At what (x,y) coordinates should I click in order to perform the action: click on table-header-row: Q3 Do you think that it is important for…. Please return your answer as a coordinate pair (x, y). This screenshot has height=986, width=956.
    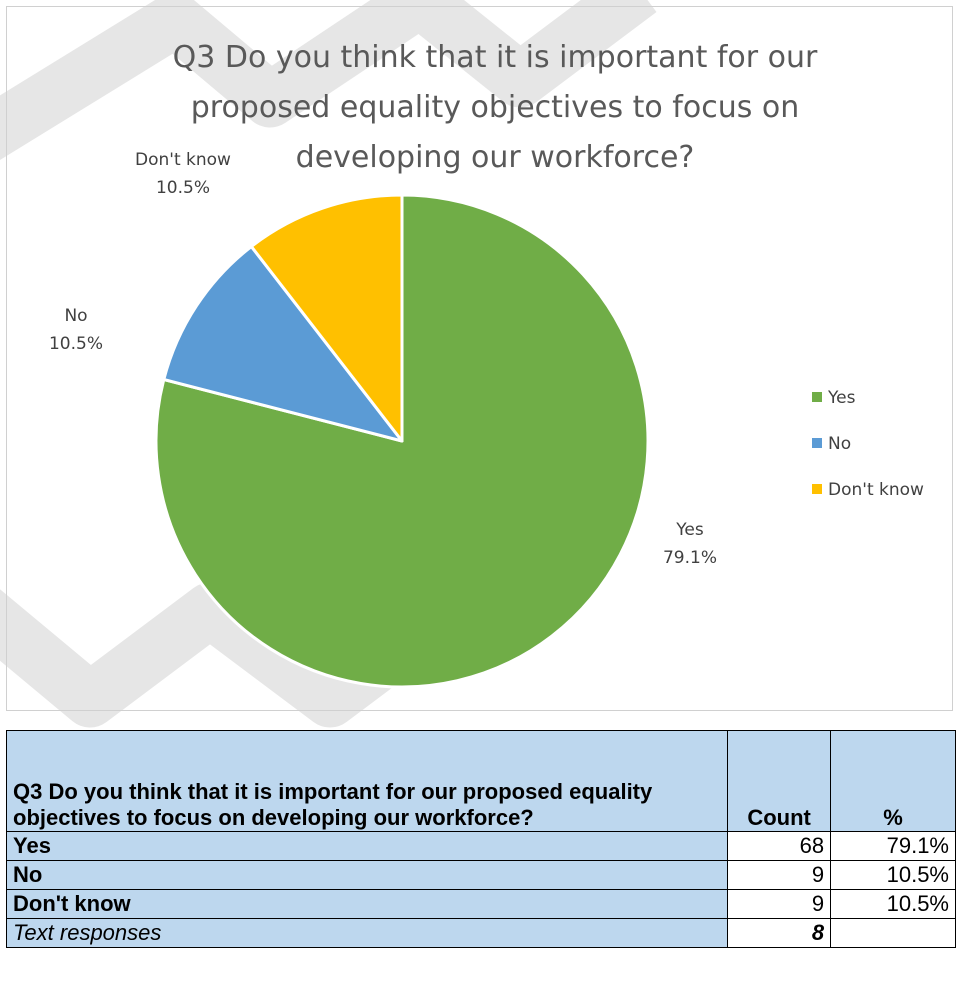
    Looking at the image, I should click on (480, 781).